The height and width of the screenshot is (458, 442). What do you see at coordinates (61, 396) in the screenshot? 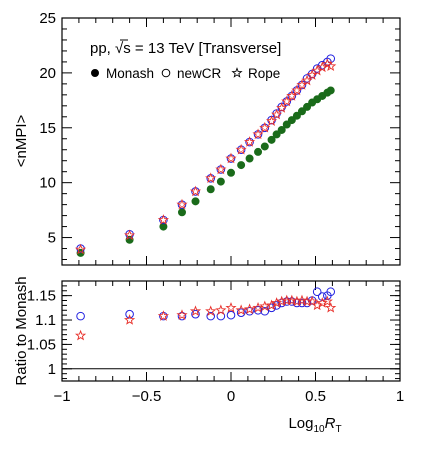
I see `x-tick-label: −1` at bounding box center [61, 396].